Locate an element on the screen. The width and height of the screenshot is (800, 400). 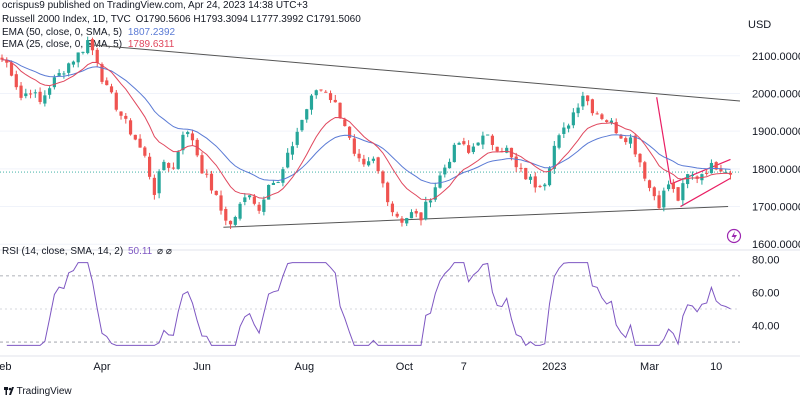
ema25-label: EMA (25, close, 0, SMA, 5) is located at coordinates (62, 44).